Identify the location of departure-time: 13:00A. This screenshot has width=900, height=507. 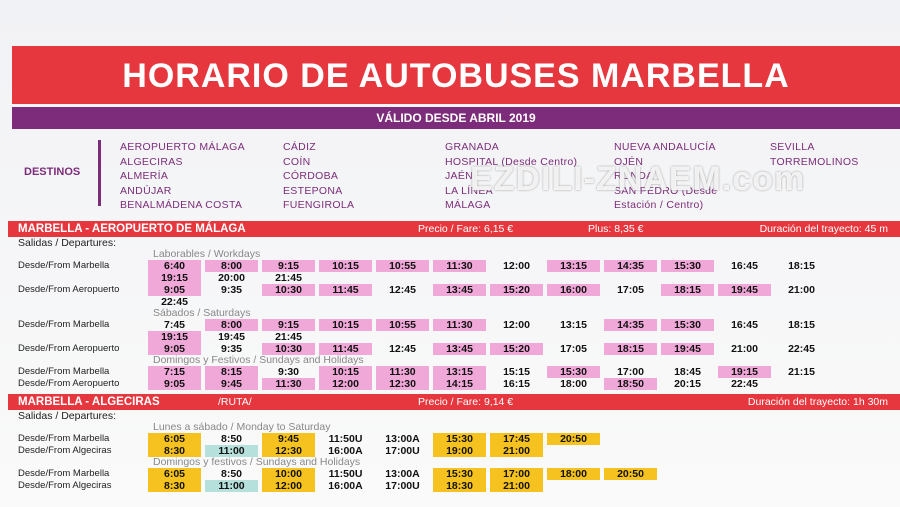
(402, 474).